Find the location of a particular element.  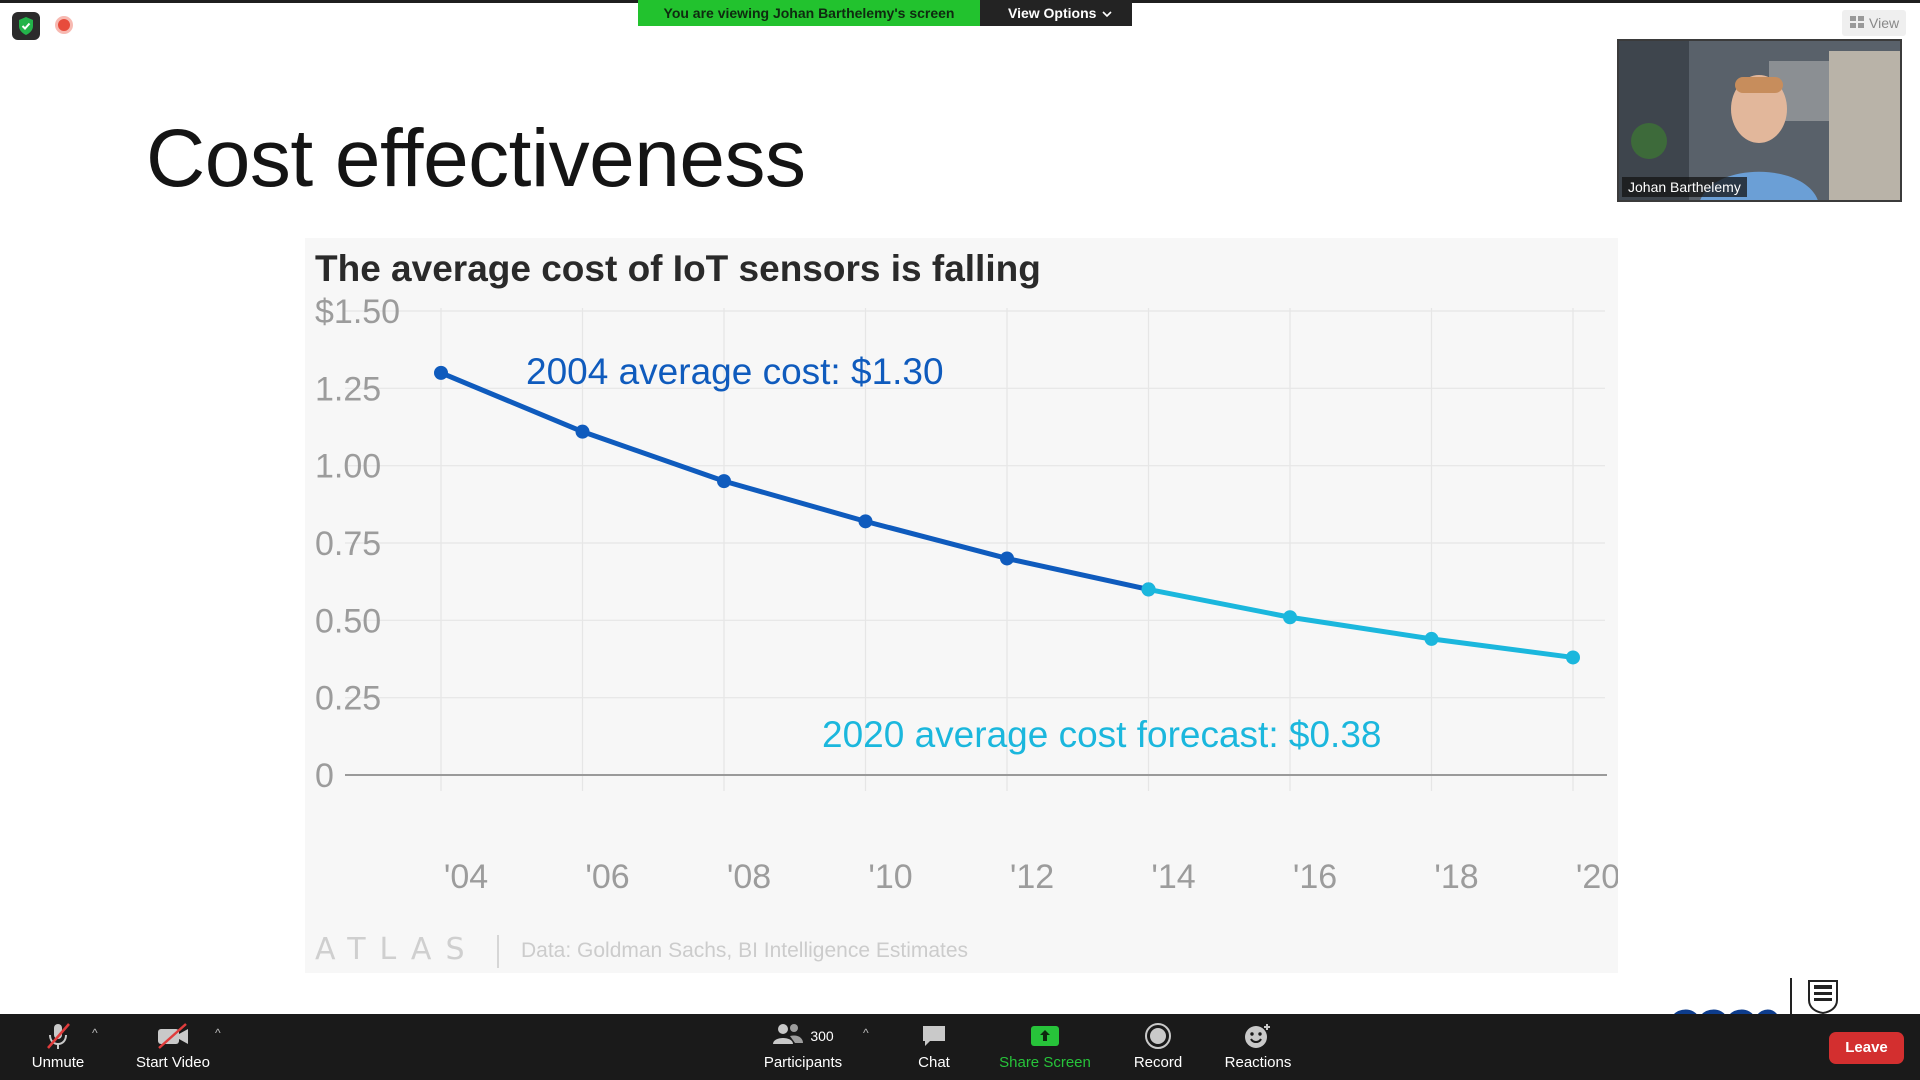

chat-bubble-icon is located at coordinates (934, 1036).